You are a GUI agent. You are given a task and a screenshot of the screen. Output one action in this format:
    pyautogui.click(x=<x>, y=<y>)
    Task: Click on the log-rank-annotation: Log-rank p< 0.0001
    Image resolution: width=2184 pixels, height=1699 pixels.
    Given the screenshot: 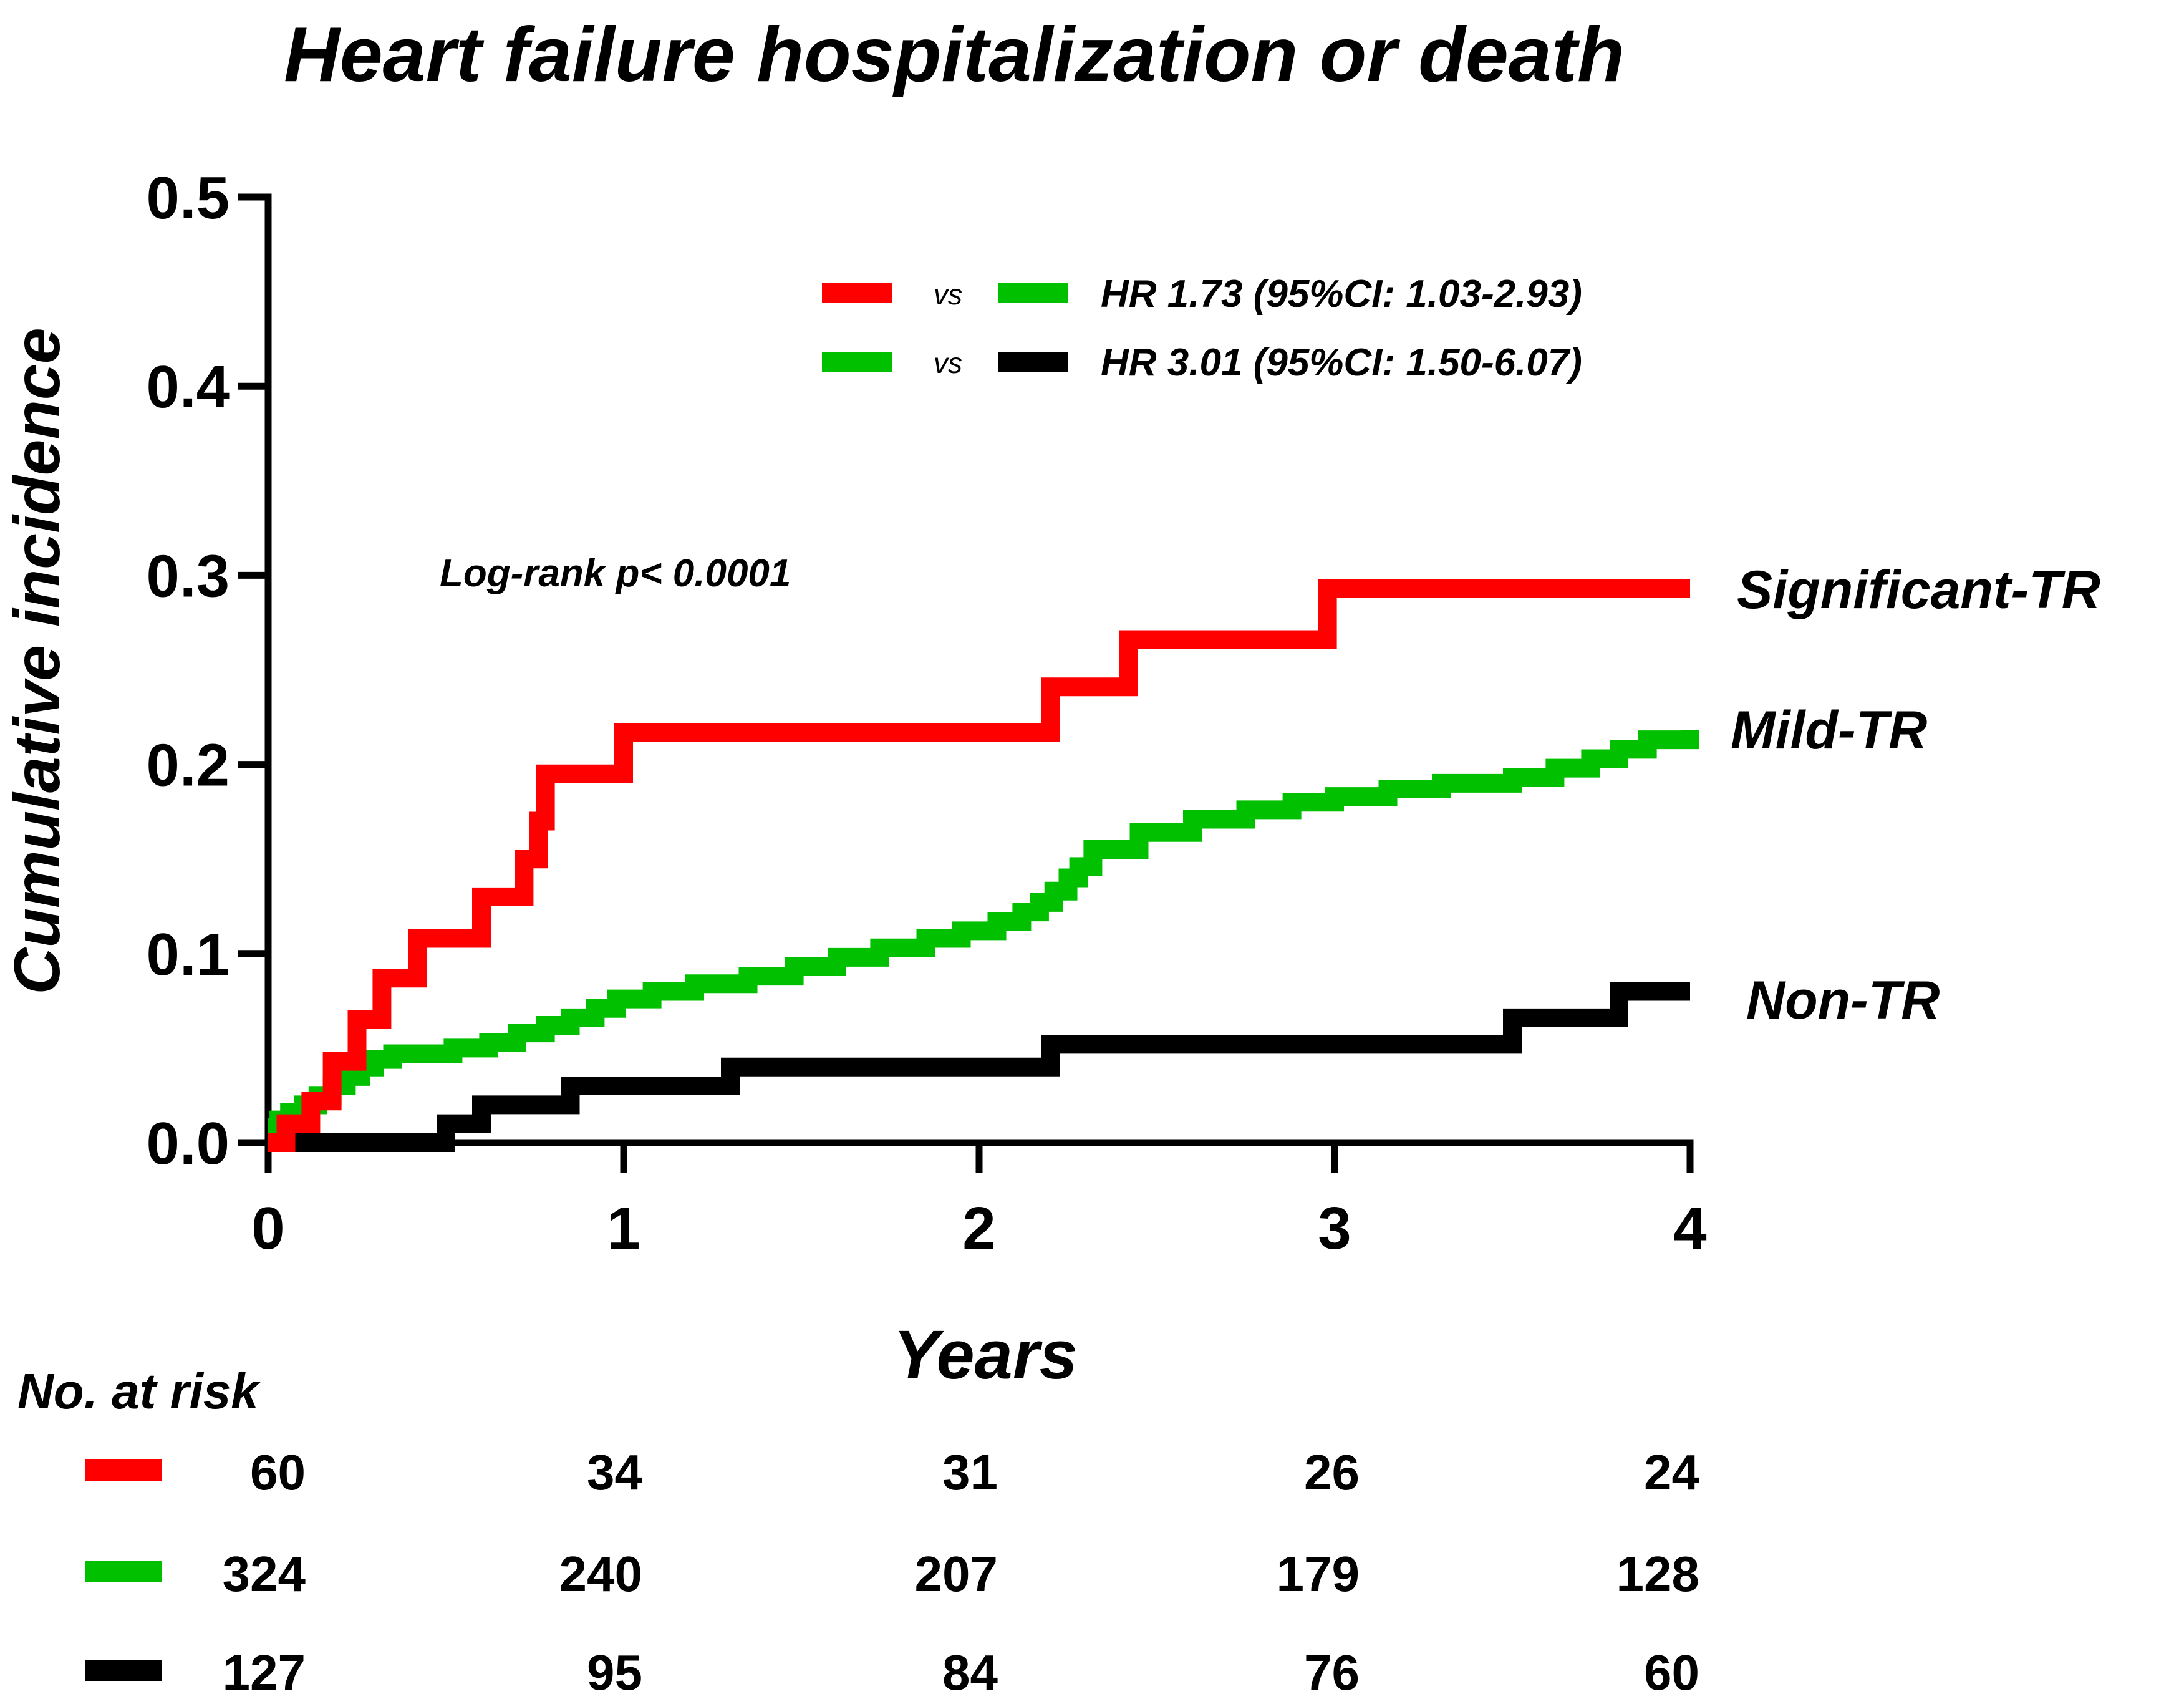 What is the action you would take?
    pyautogui.click(x=615, y=573)
    